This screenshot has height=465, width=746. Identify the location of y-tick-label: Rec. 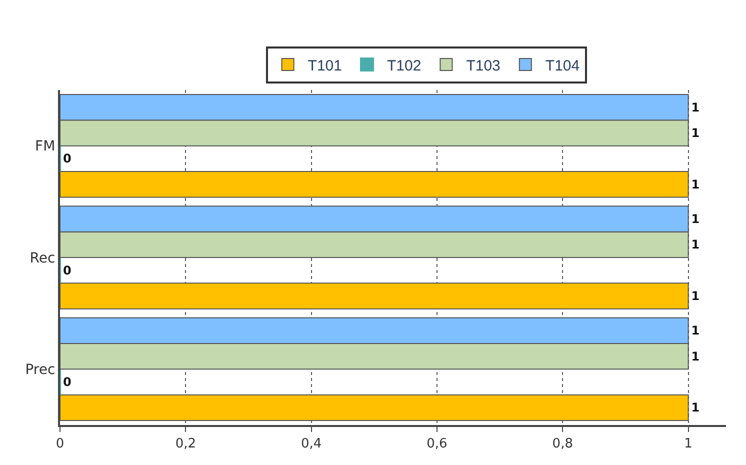
(43, 258).